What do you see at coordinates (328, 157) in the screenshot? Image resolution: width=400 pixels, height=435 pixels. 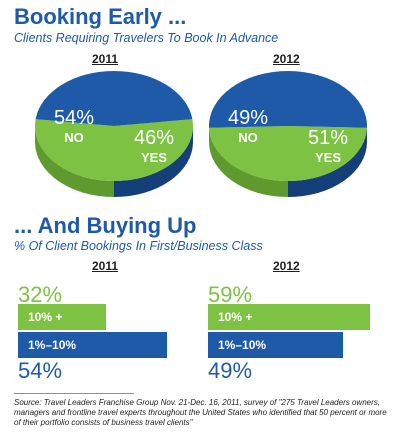 I see `pie-2012-yes-label: YES` at bounding box center [328, 157].